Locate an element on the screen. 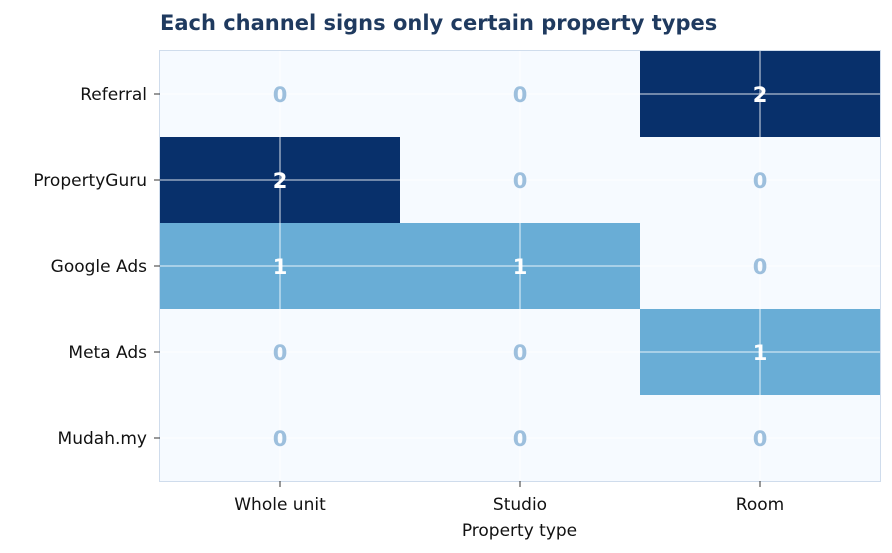 This screenshot has width=892, height=553. x-axis-label: Property type is located at coordinates (519, 531).